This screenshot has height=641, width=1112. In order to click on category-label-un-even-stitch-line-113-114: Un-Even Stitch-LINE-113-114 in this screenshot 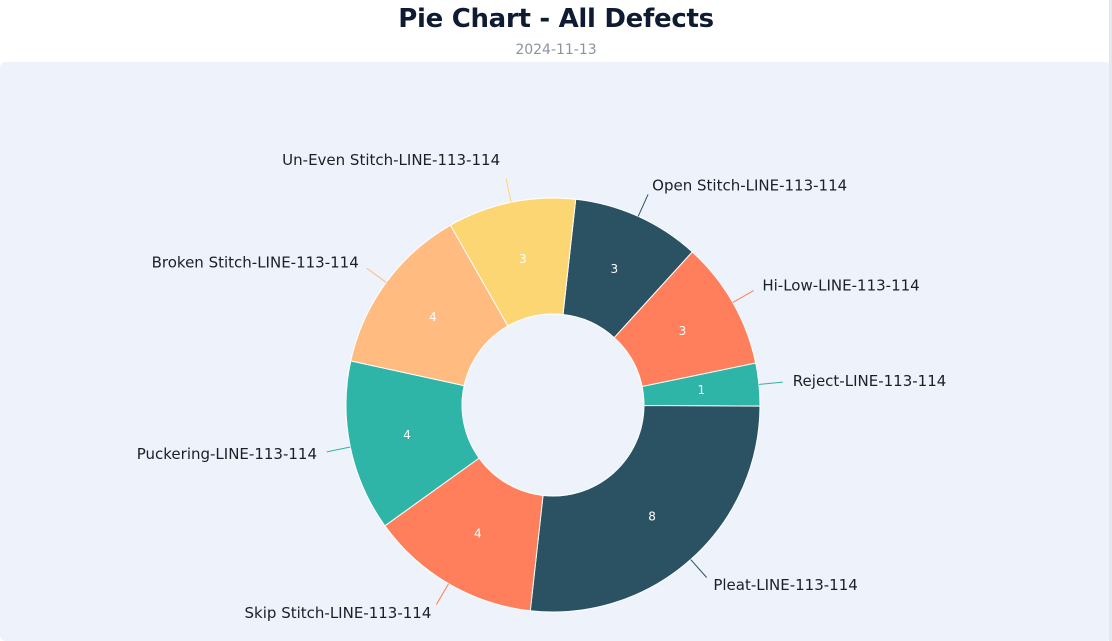, I will do `click(391, 160)`.